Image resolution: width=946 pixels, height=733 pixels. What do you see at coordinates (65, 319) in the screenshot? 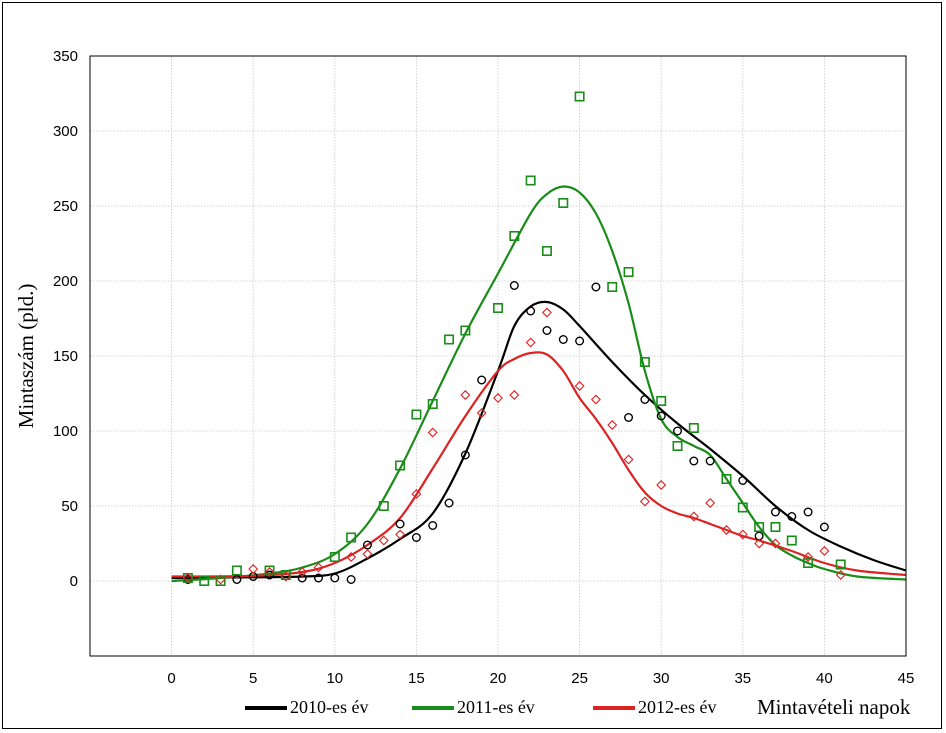
I see `y-tick-labels: 0 50 100 150 200 250 300 350` at bounding box center [65, 319].